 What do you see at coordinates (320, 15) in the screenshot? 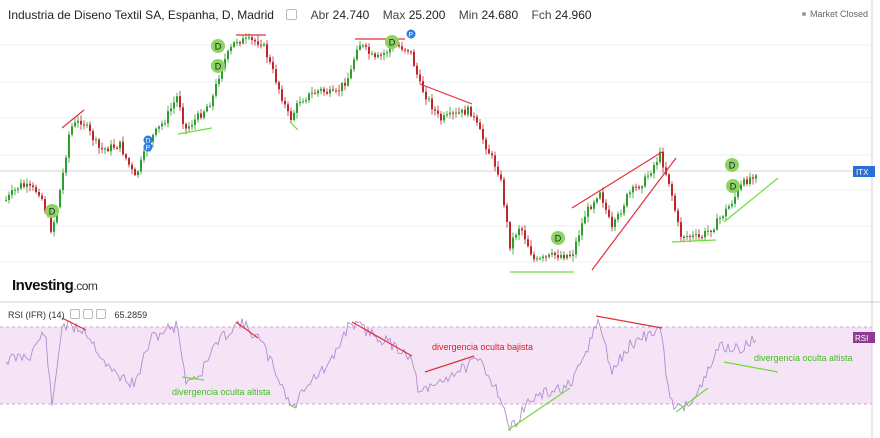
I see `open-label: Abr` at bounding box center [320, 15].